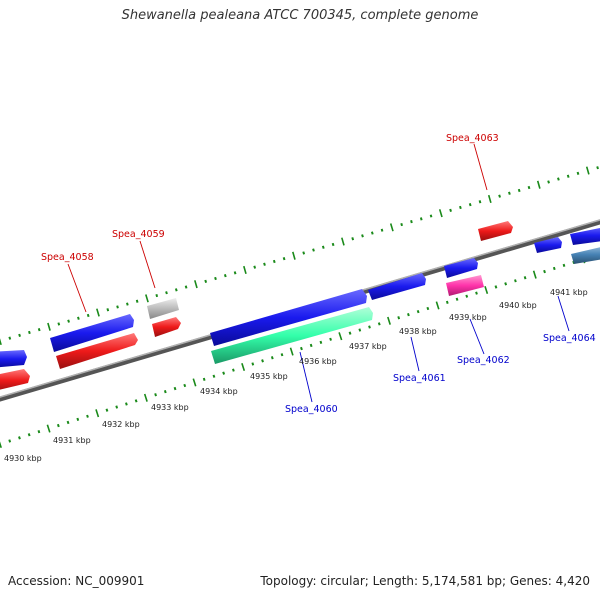 This screenshot has width=600, height=600. Describe the element at coordinates (163, 308) in the screenshot. I see `gene-feature-grey` at that location.